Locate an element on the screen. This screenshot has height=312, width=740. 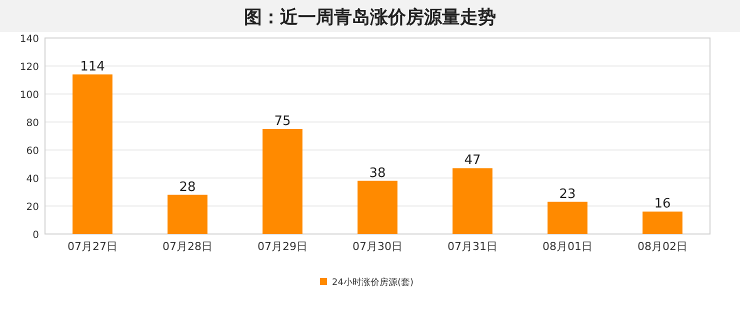
y-tick-label: 60 is located at coordinates (32, 151).